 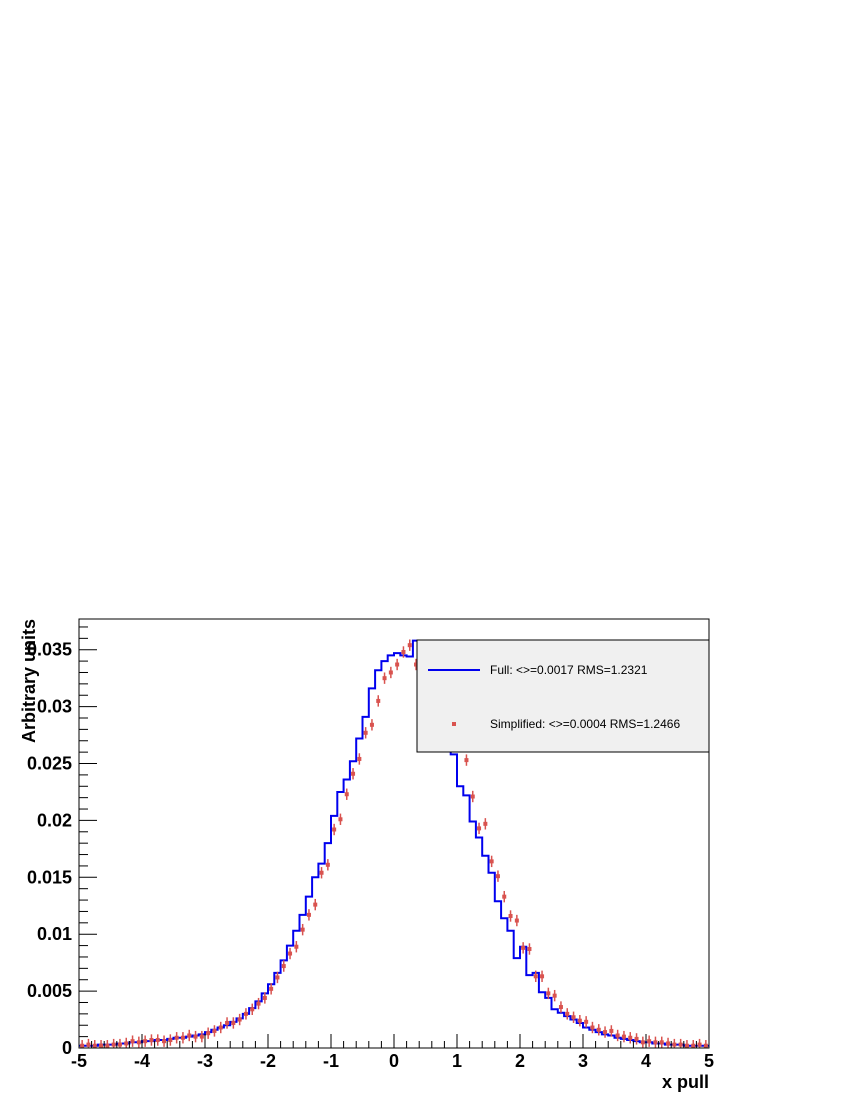 What do you see at coordinates (563, 696) in the screenshot?
I see `legend-box` at bounding box center [563, 696].